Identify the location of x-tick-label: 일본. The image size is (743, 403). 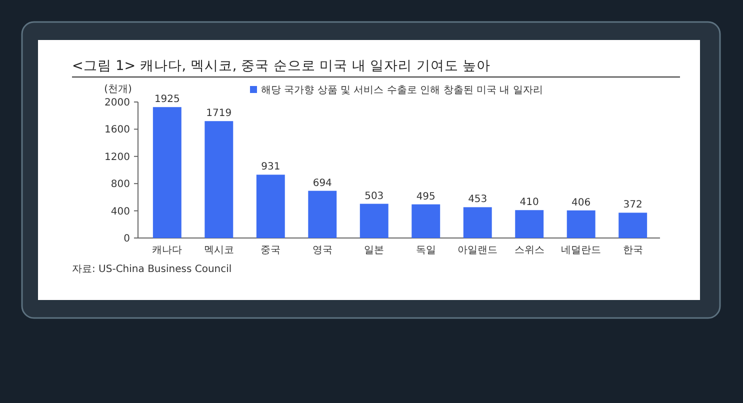
(374, 250).